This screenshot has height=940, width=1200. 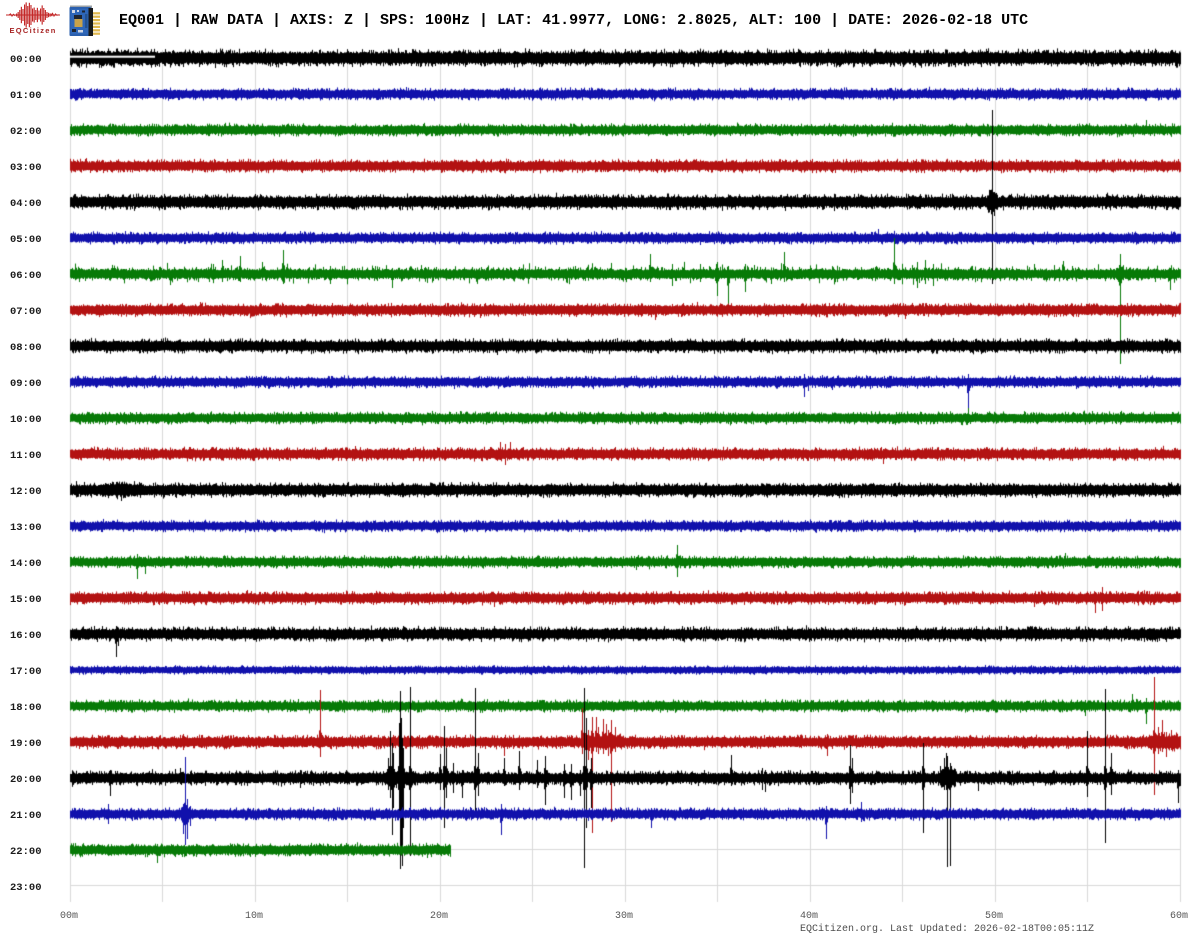 I want to click on svg-text: EQCitizen, so click(x=33, y=30).